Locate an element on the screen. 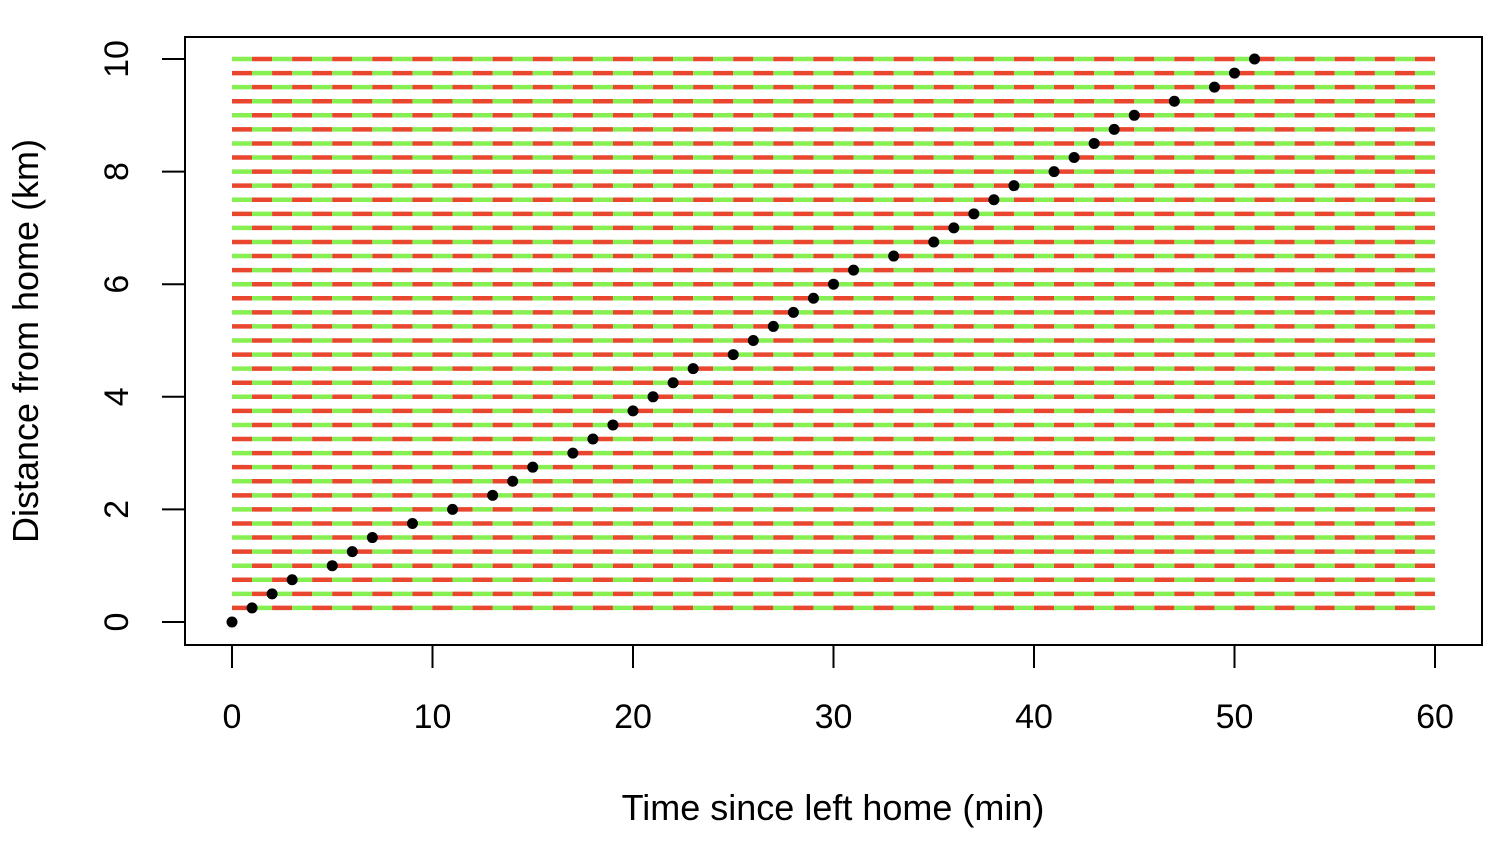  y-tick-label: 6 is located at coordinates (117, 284).